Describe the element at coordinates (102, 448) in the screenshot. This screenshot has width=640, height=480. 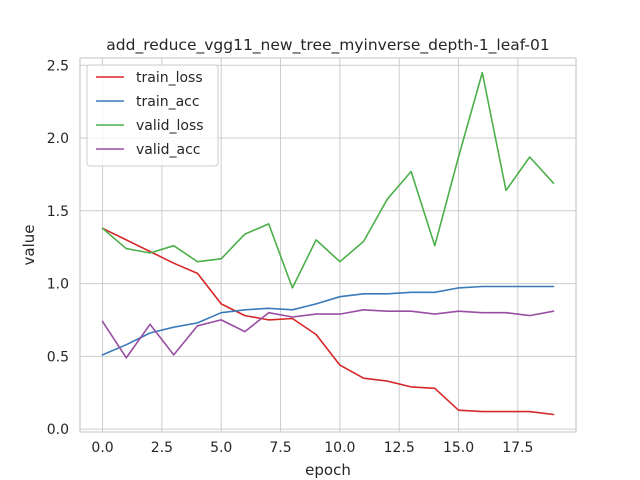
I see `x-tick-label: 0.0` at that location.